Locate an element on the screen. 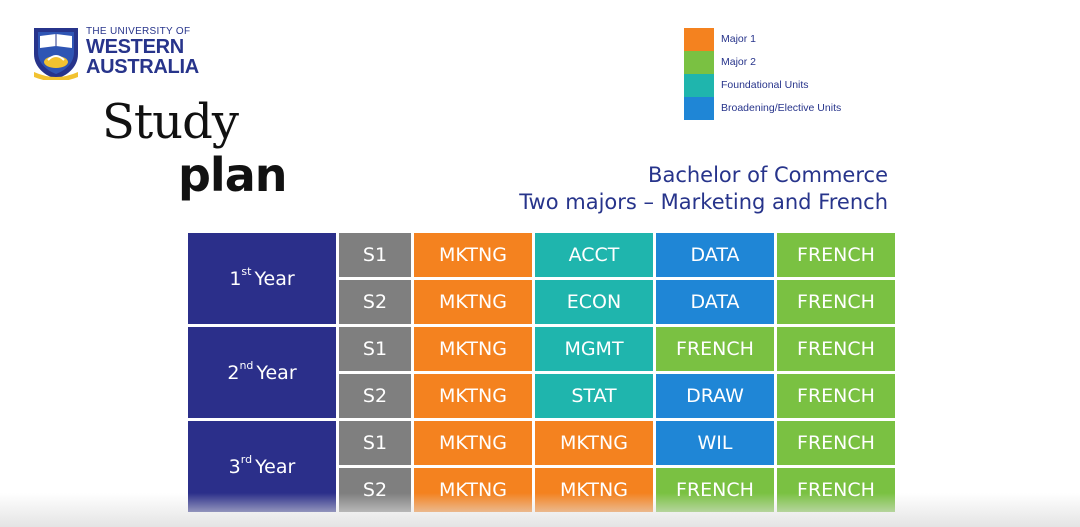 The width and height of the screenshot is (1080, 527). degree-name: Bachelor of Commerce is located at coordinates (768, 175).